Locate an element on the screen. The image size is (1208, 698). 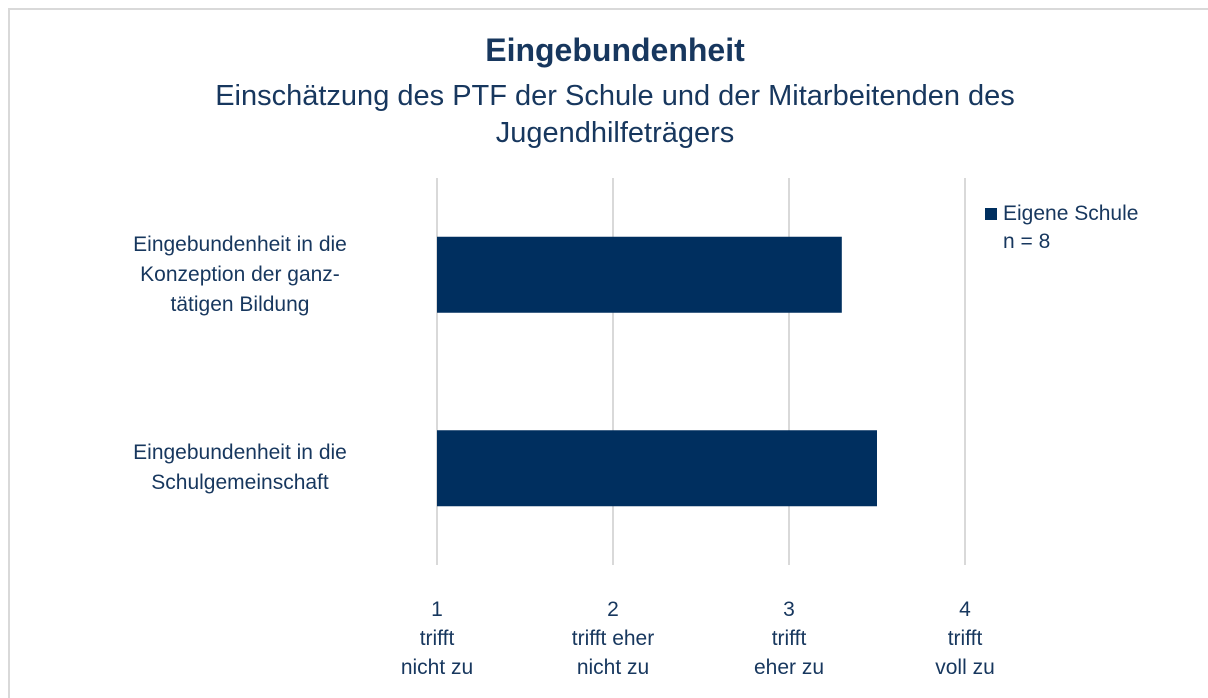
x-tick-label: 3 trifft eher zu is located at coordinates (789, 638).